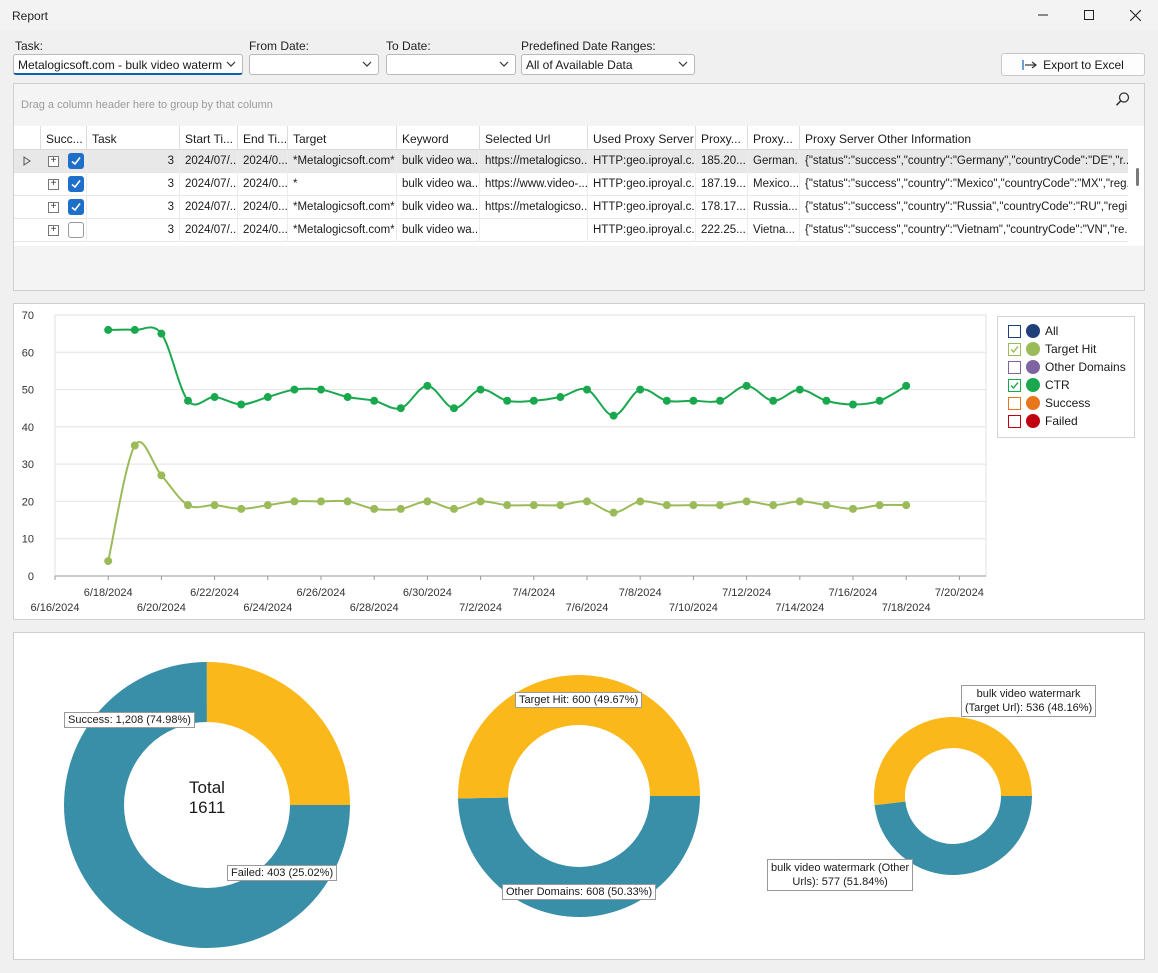  Describe the element at coordinates (341, 138) in the screenshot. I see `column-header-target: Target` at that location.